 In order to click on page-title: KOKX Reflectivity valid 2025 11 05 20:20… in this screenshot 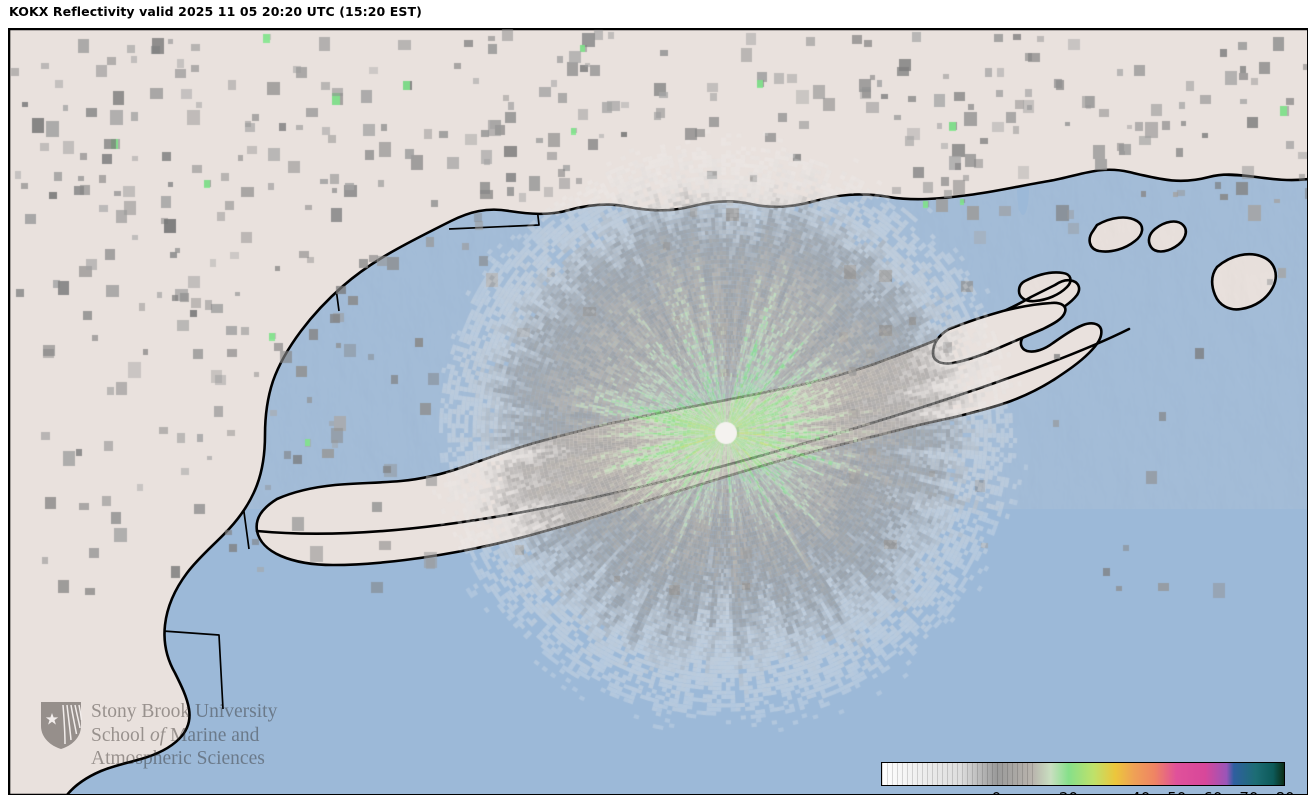, I will do `click(215, 11)`.